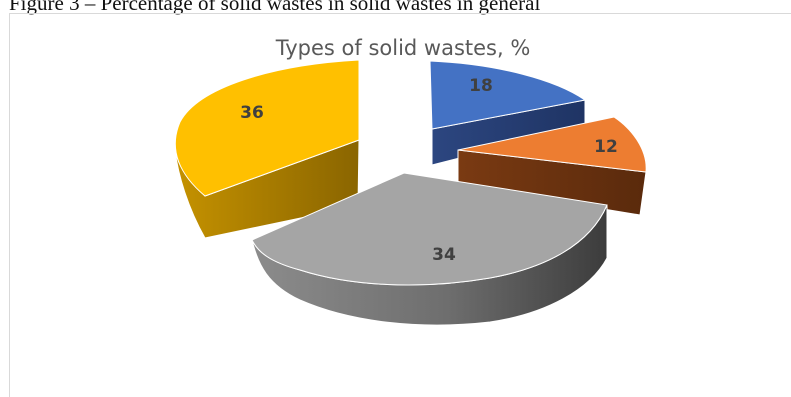 The image size is (791, 397). I want to click on slice-group-1: 12, so click(552, 166).